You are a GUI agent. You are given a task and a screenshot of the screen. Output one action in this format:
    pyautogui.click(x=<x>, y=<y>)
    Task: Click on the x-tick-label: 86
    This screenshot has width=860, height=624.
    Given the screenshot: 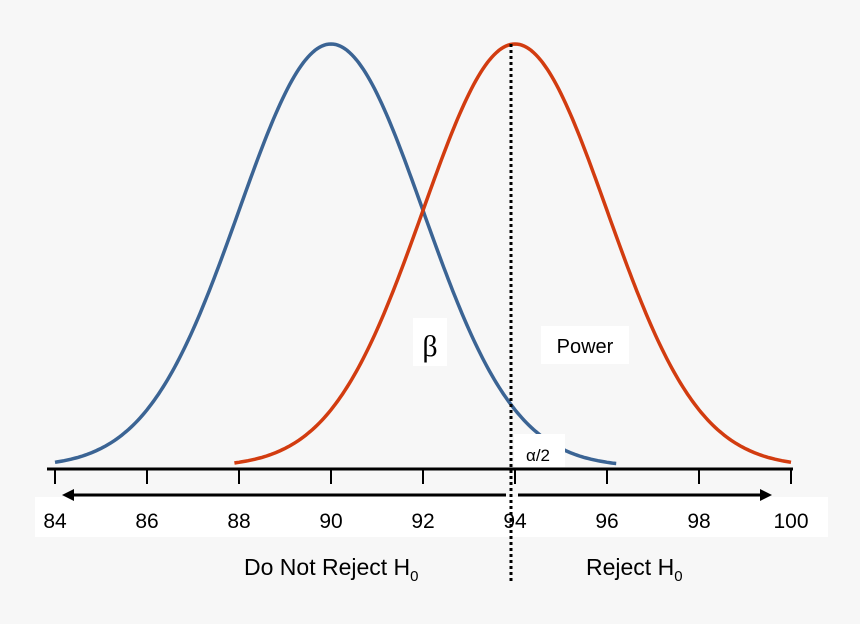 What is the action you would take?
    pyautogui.click(x=146, y=521)
    